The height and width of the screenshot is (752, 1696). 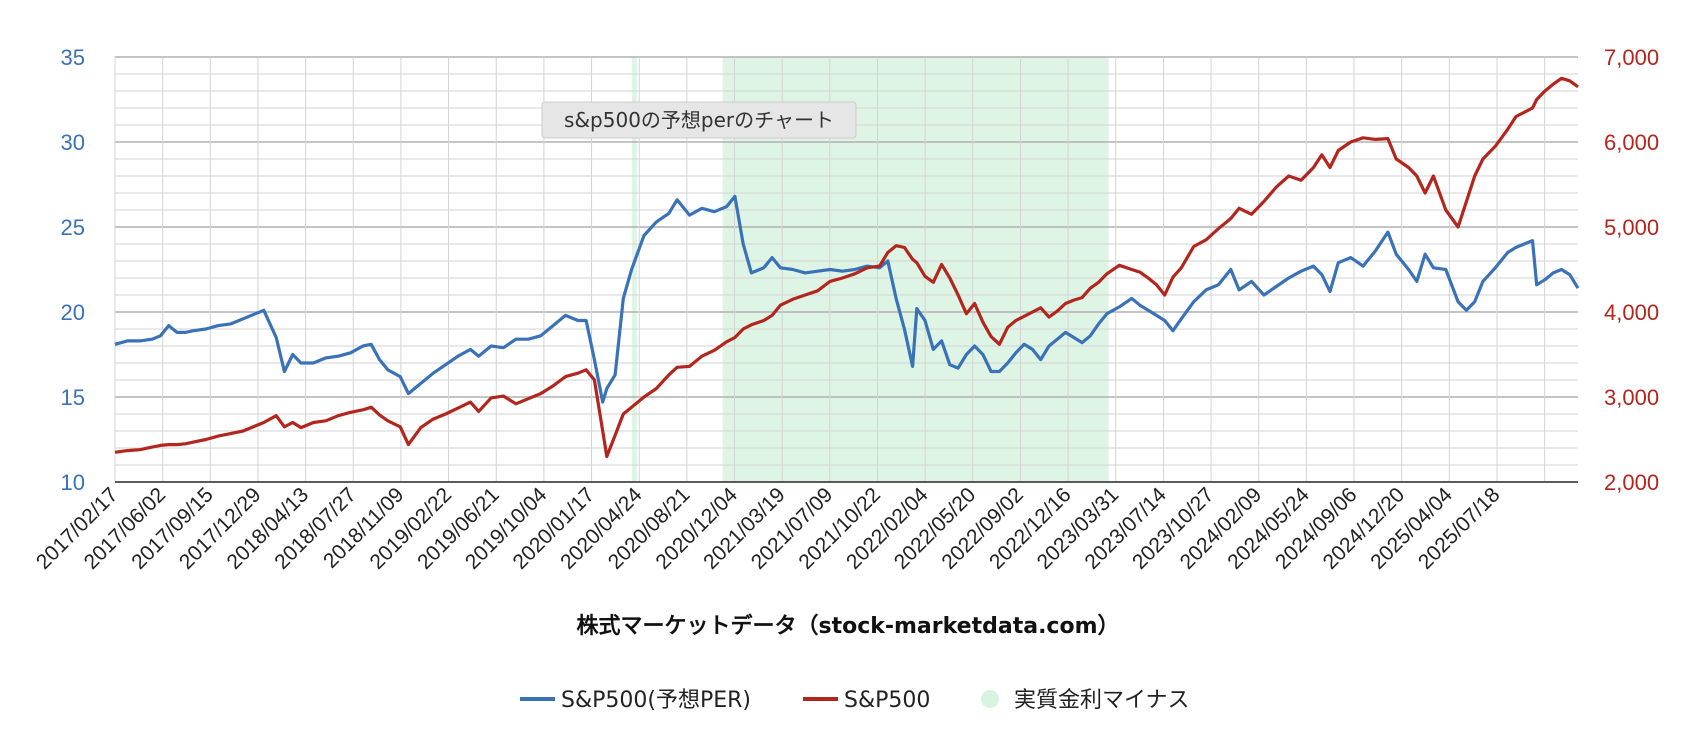 I want to click on chart-title: s&p500の予想perのチャート, so click(x=699, y=120).